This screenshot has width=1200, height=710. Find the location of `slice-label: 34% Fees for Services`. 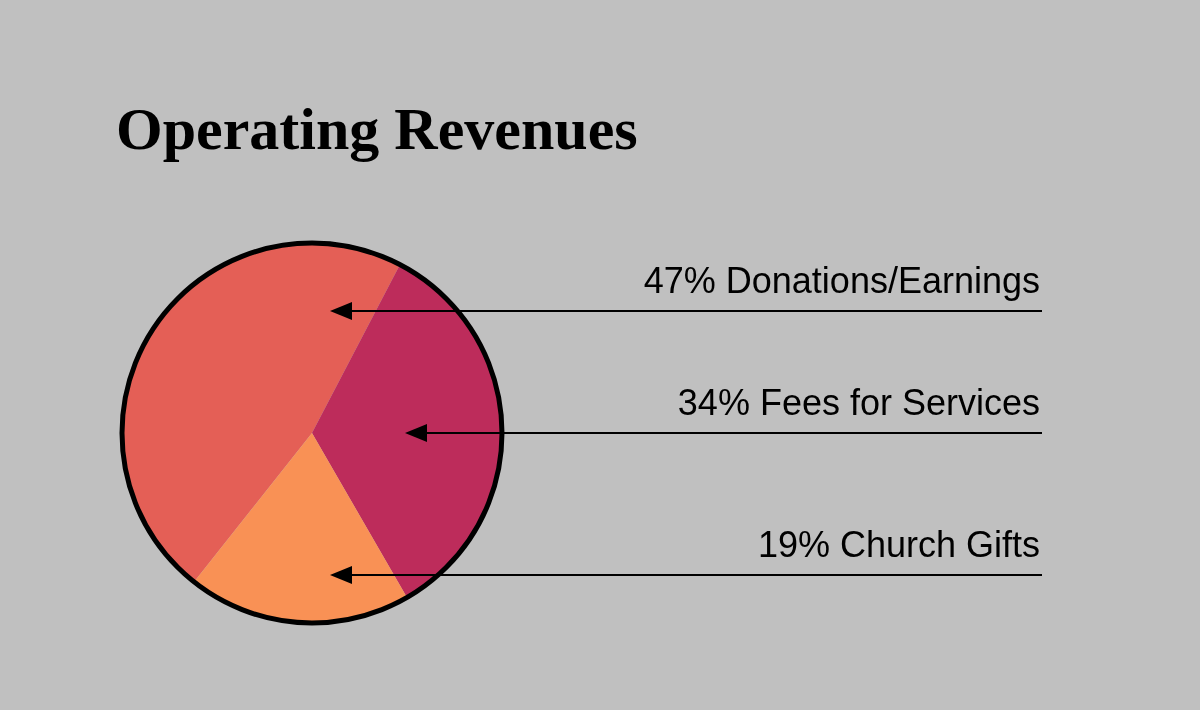

slice-label: 34% Fees for Services is located at coordinates (858, 402).